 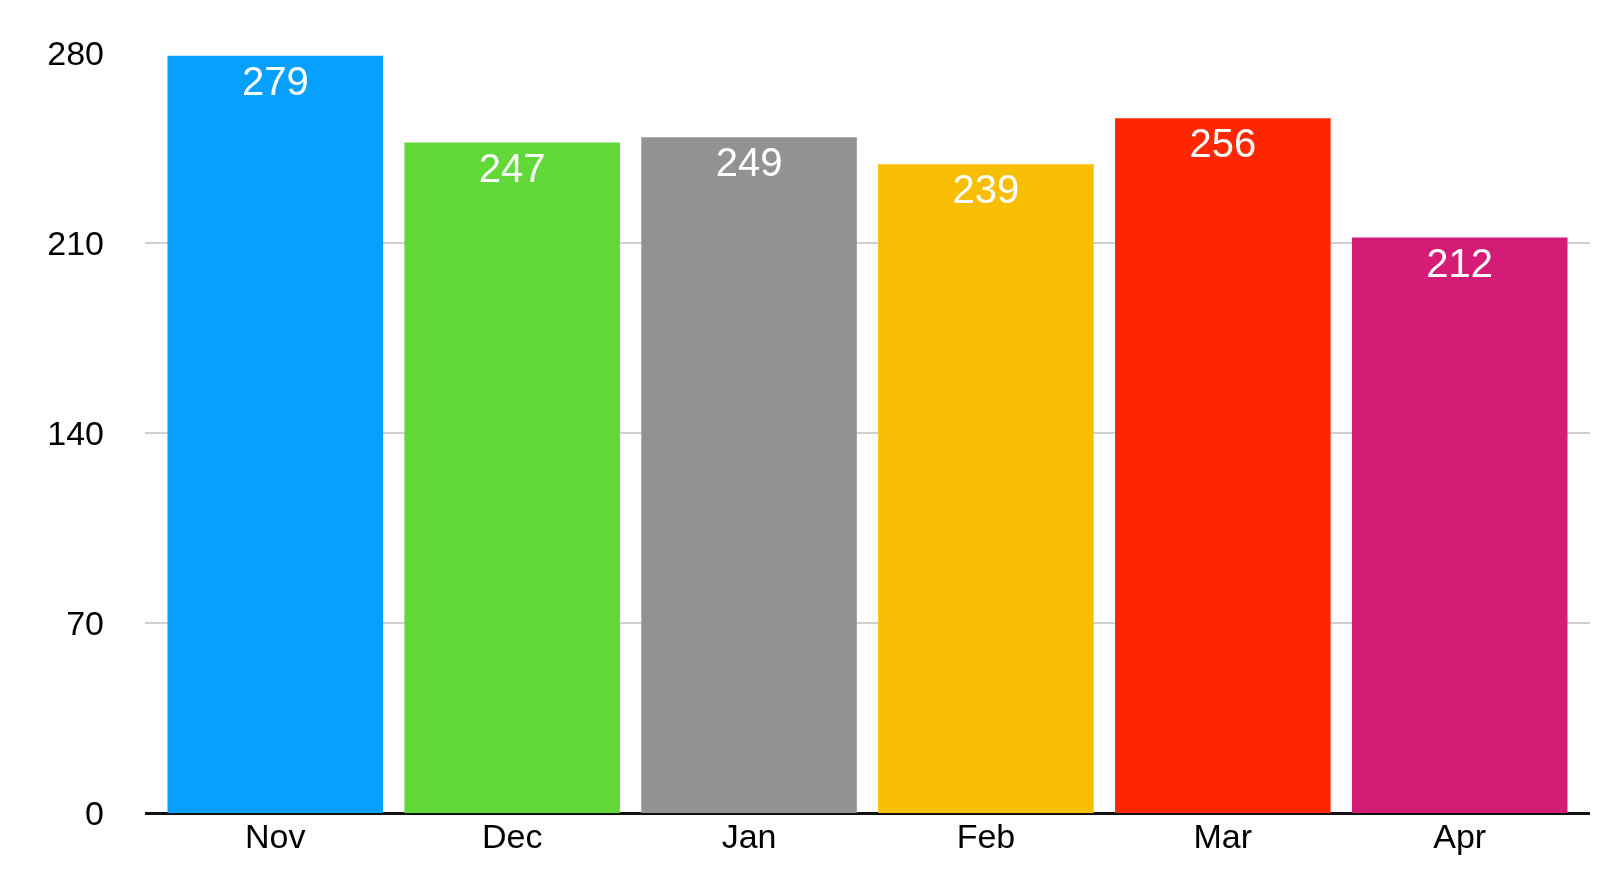 What do you see at coordinates (75, 242) in the screenshot?
I see `y-tick-label: 210` at bounding box center [75, 242].